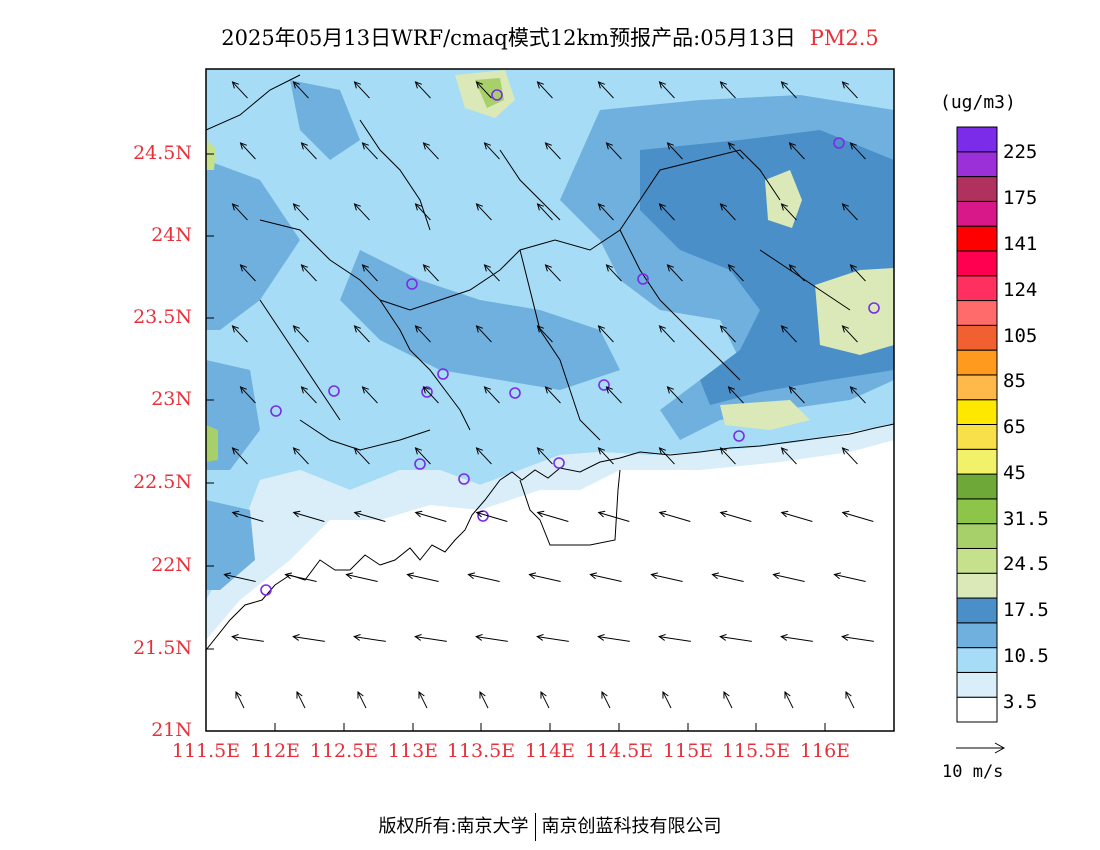 This screenshot has height=850, width=1100. What do you see at coordinates (211, 155) in the screenshot?
I see `pm25-band-green-west2` at bounding box center [211, 155].